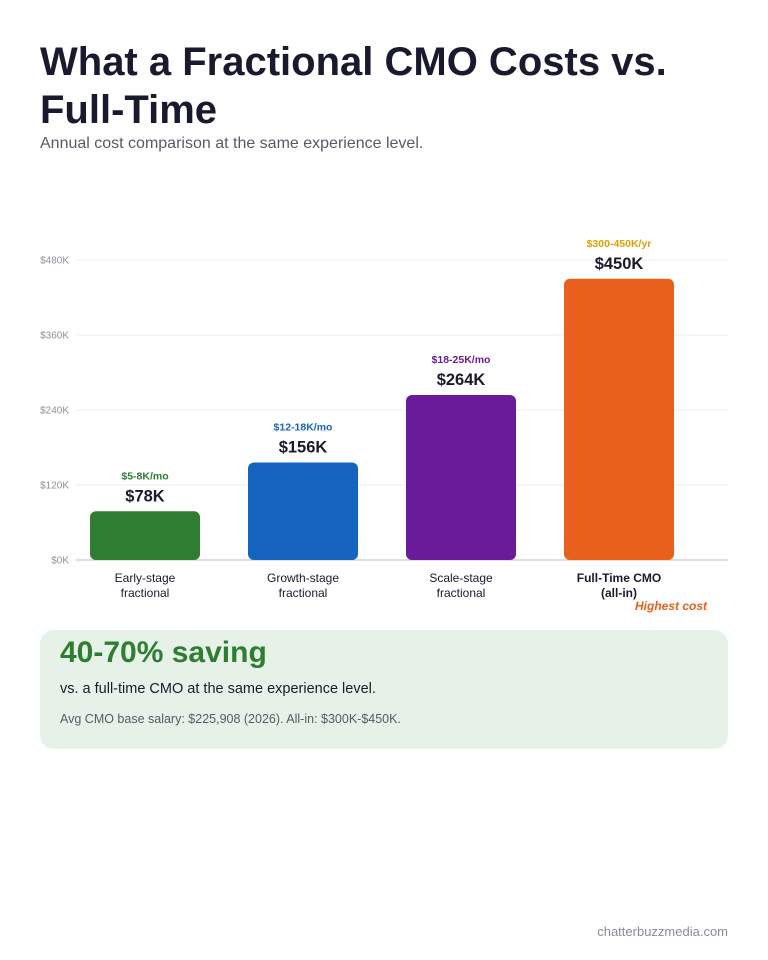 The width and height of the screenshot is (768, 960). I want to click on bar-value-label: $156K, so click(303, 448).